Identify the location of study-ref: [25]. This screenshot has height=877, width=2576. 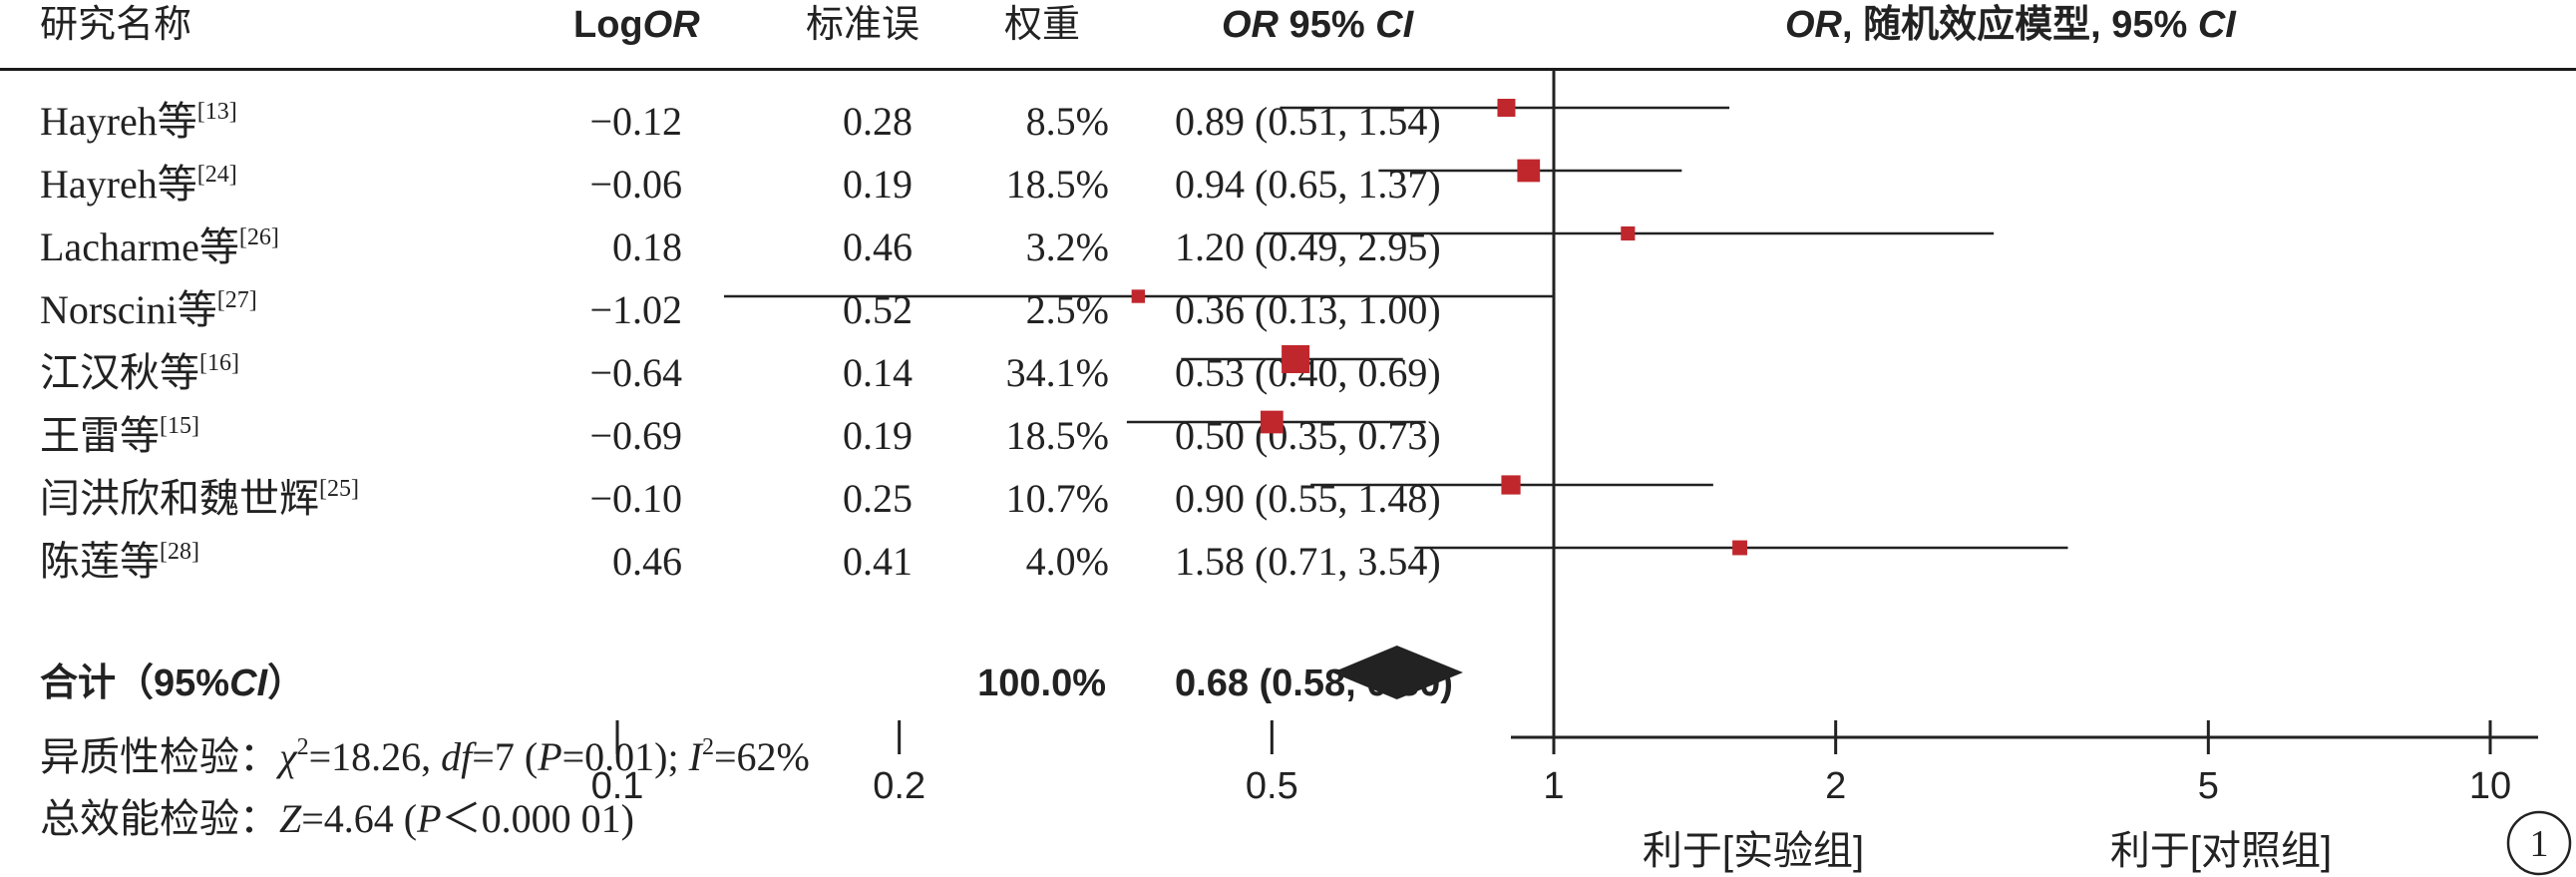
(339, 489).